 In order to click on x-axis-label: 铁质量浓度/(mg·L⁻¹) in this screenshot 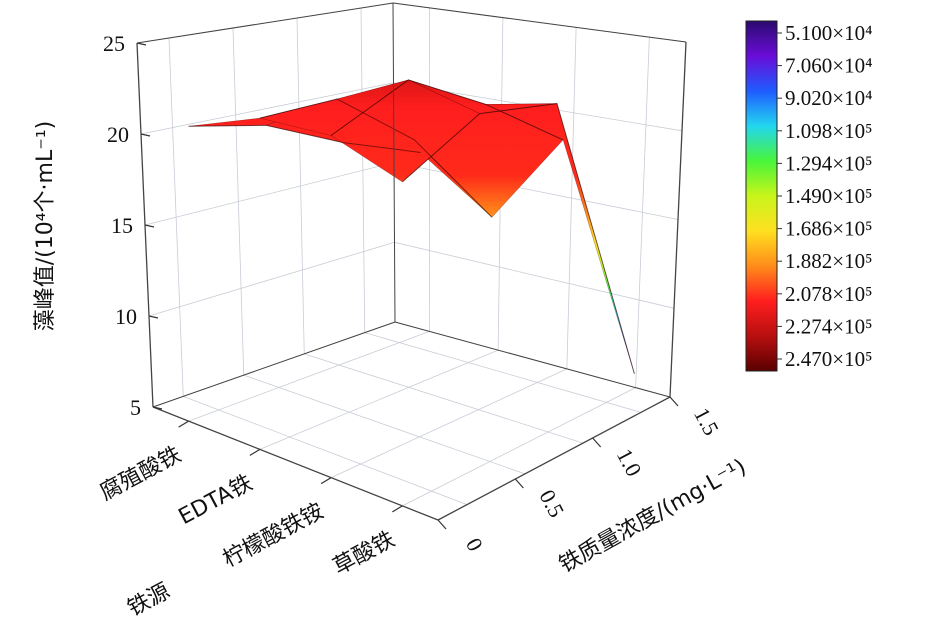, I will do `click(652, 517)`.